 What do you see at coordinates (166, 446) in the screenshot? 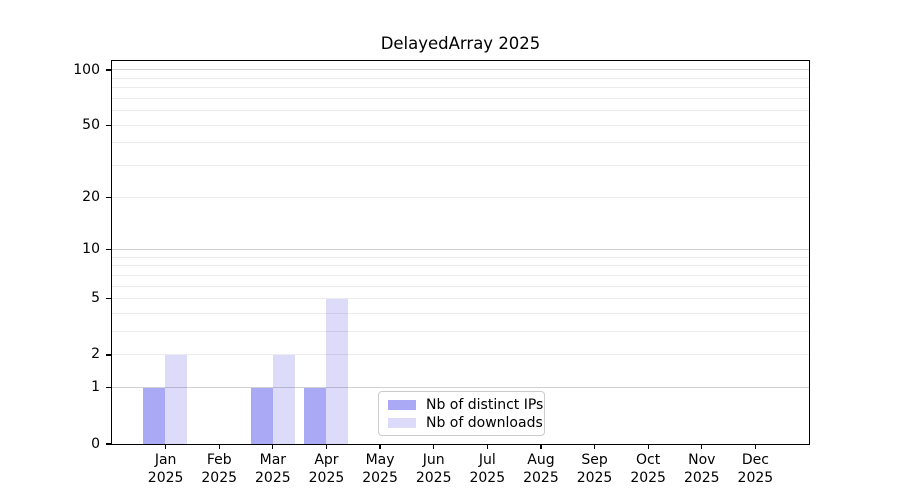
I see `x-tick-jan` at bounding box center [166, 446].